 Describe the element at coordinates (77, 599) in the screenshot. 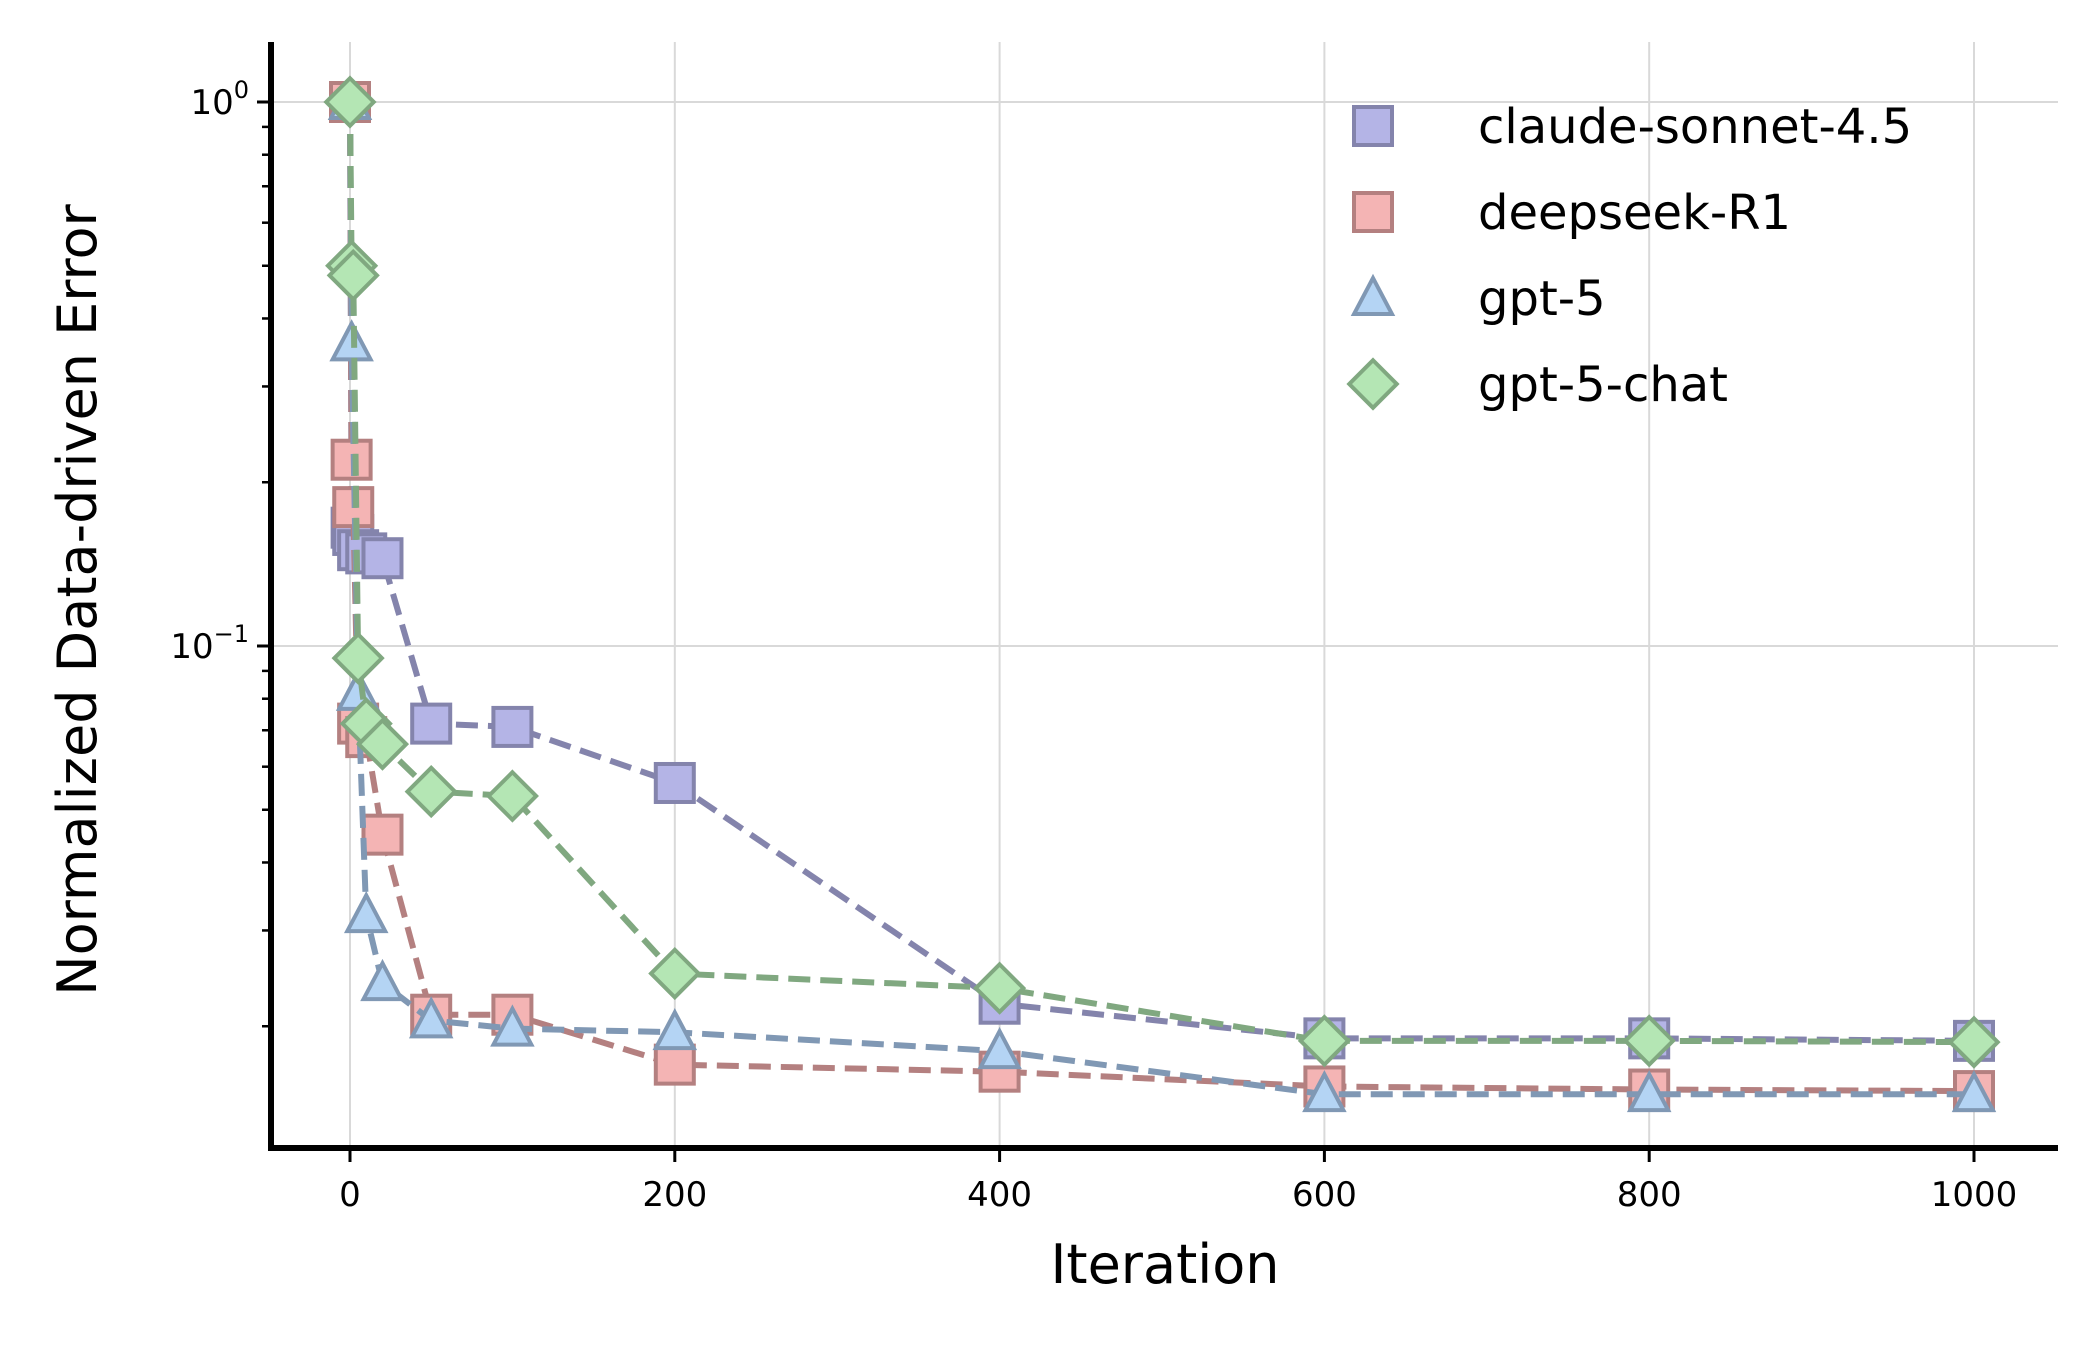

I see `y-axis-title: Normalized Data-driven Error` at that location.